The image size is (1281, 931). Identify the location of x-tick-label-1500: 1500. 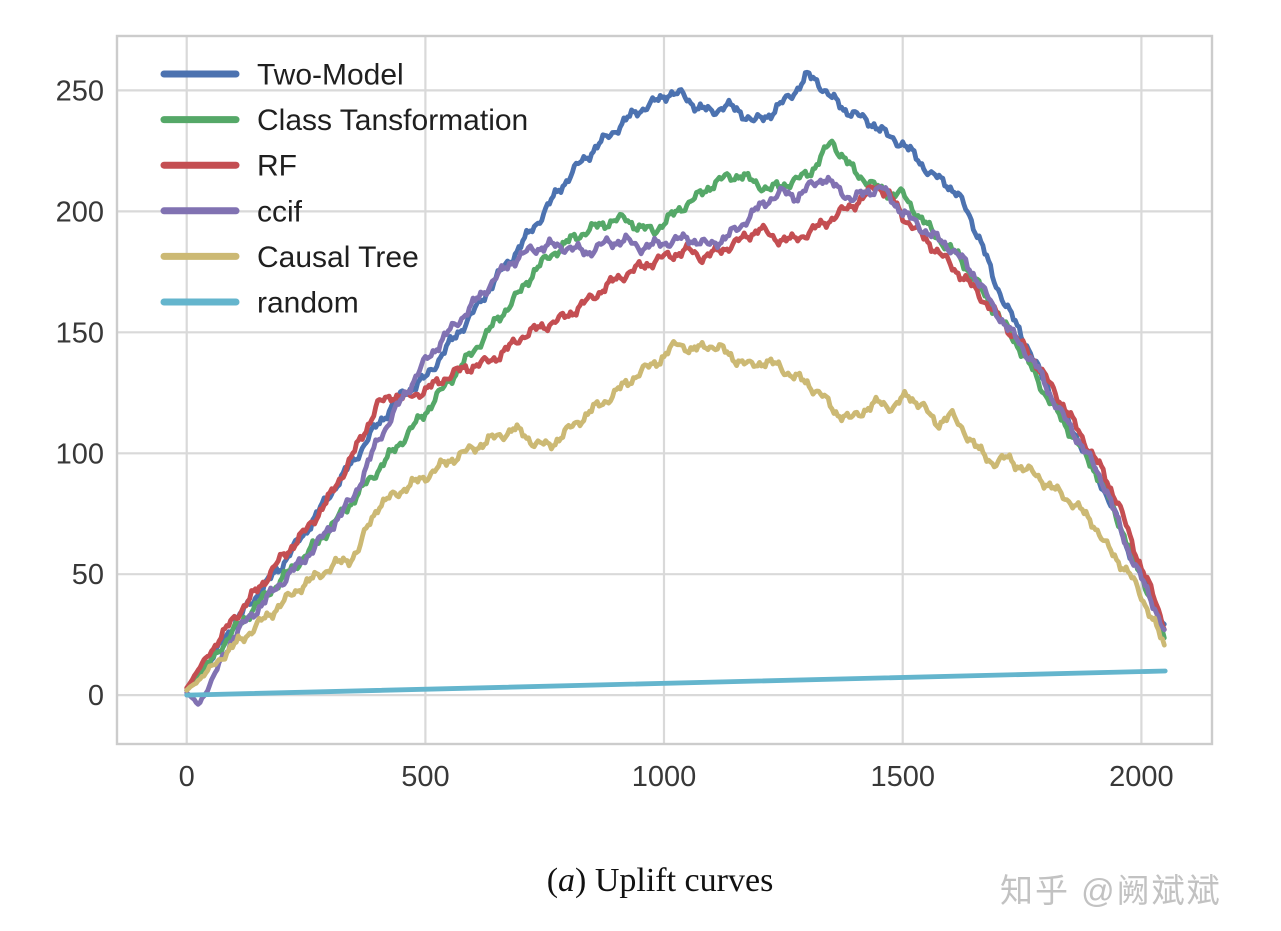
(902, 777).